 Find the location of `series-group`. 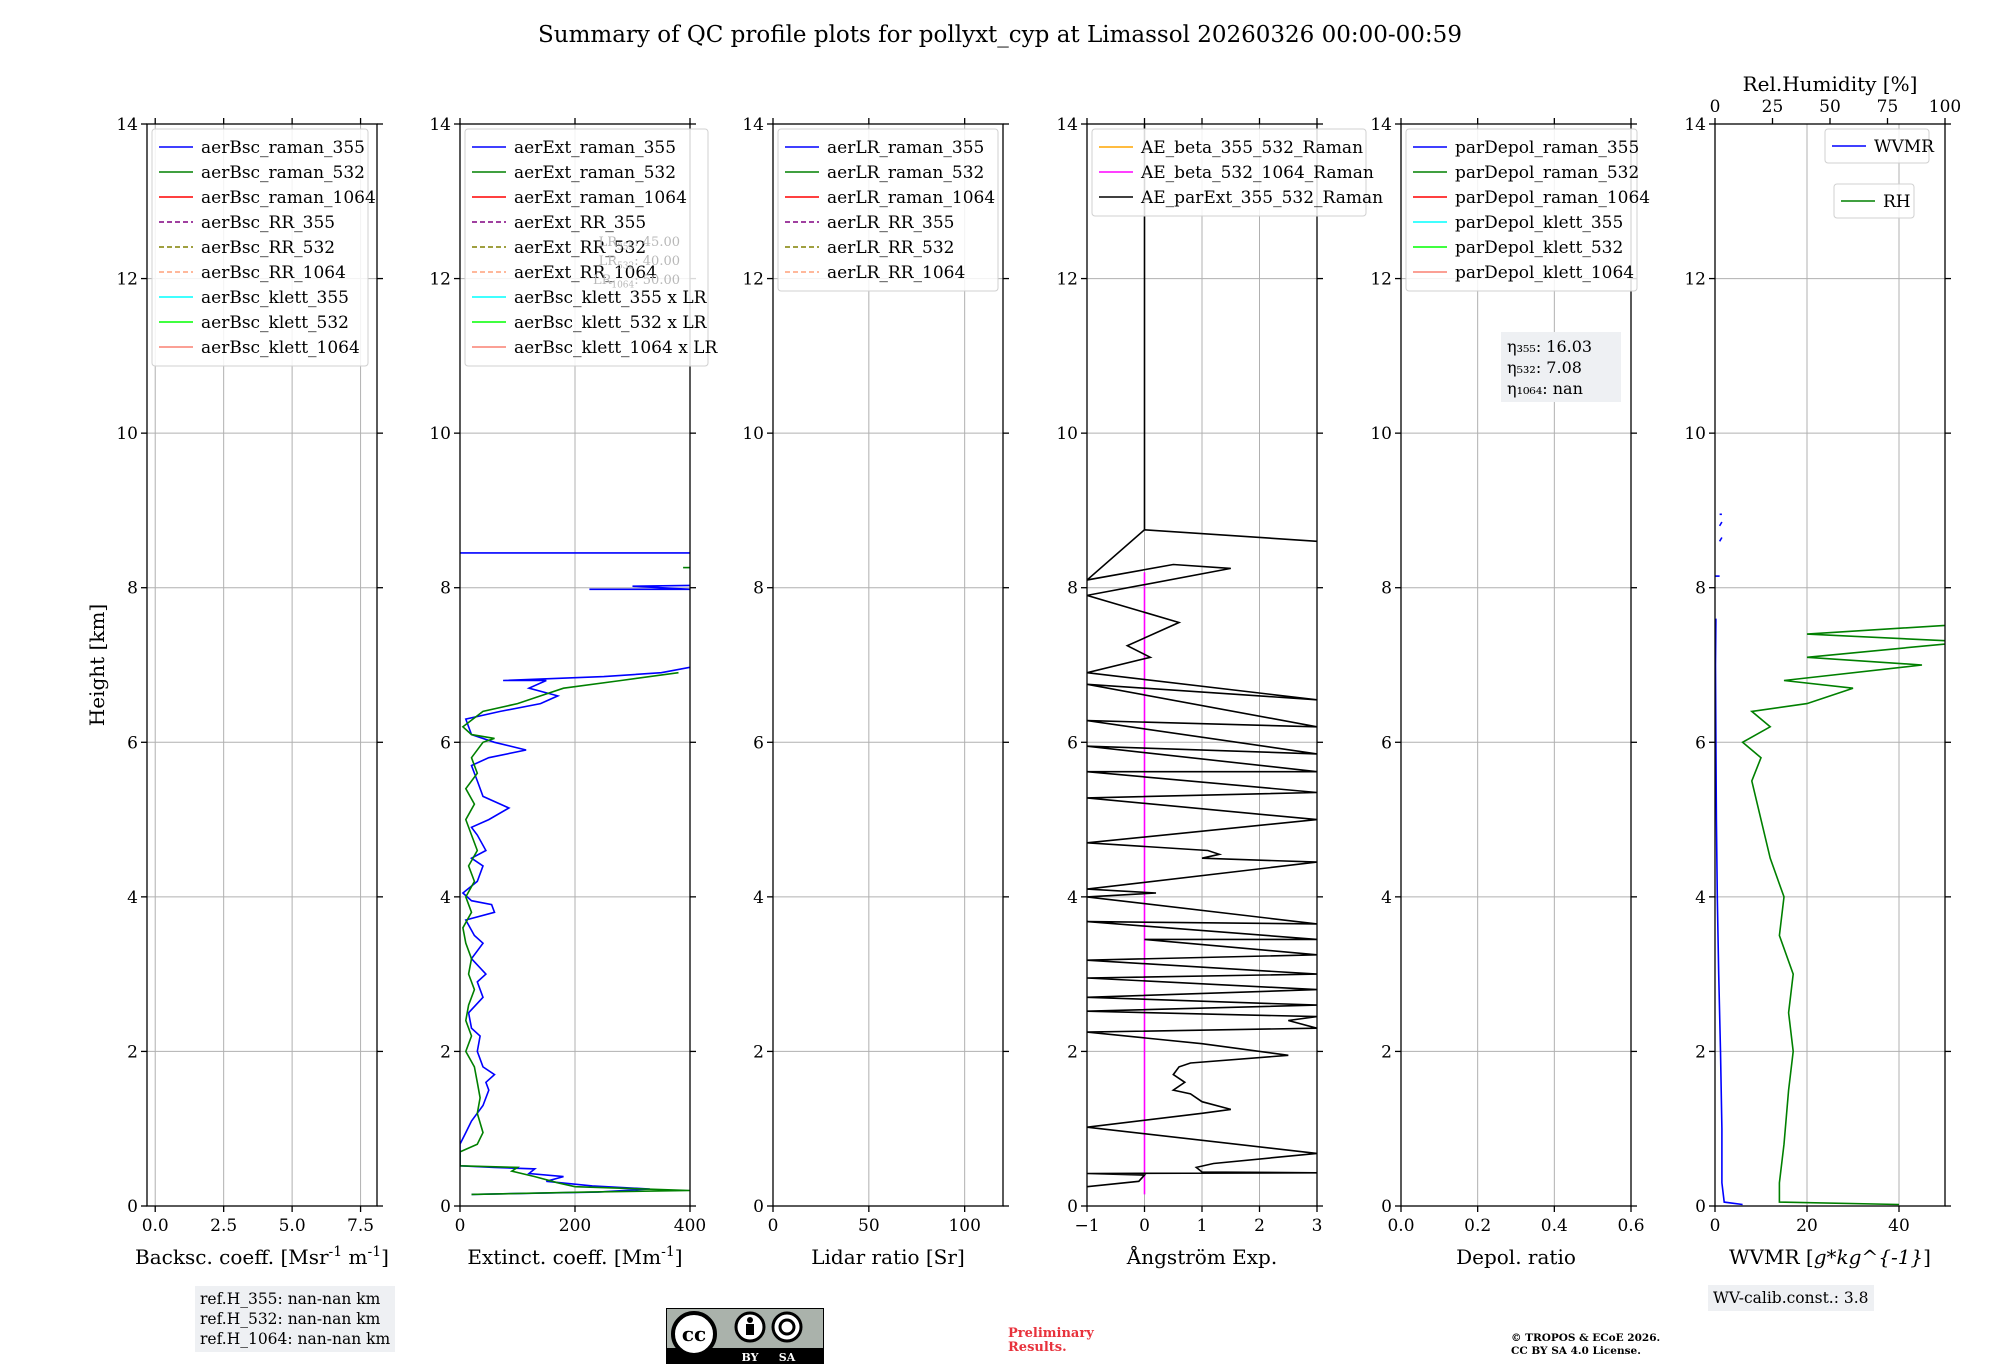

series-group is located at coordinates (1830, 859).